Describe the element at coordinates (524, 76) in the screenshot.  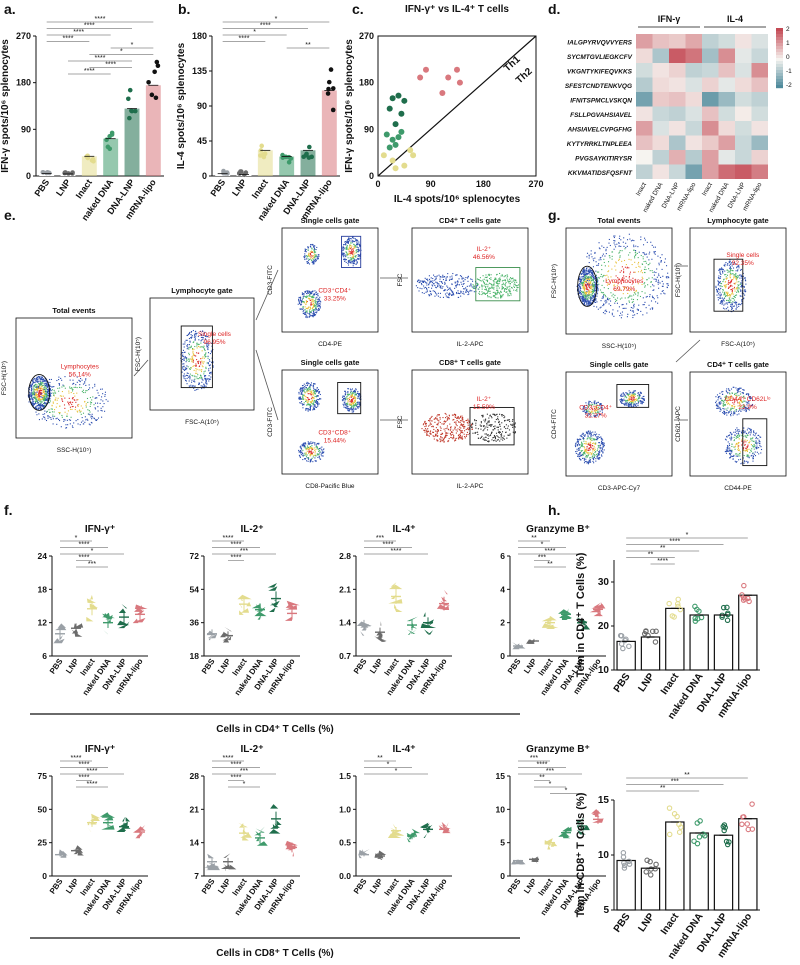
I see `th2-label: Th2` at that location.